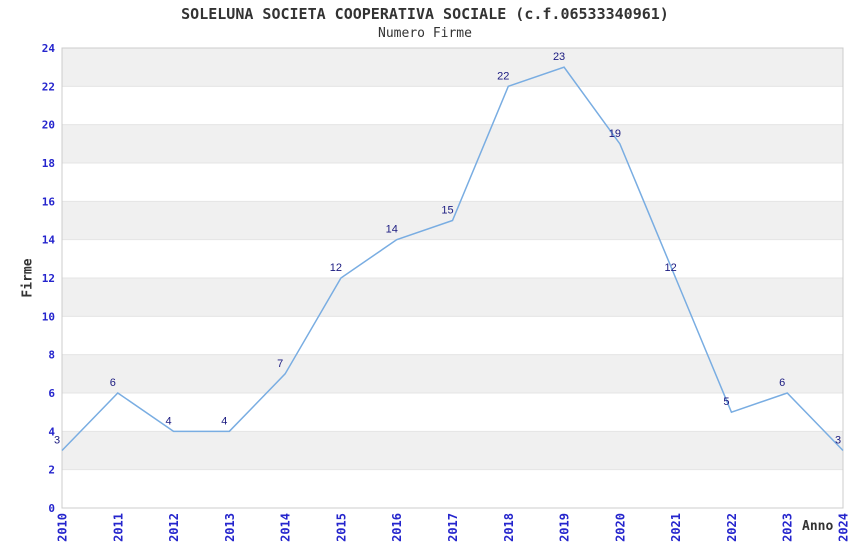  I want to click on y-tick-label: 10, so click(48, 316).